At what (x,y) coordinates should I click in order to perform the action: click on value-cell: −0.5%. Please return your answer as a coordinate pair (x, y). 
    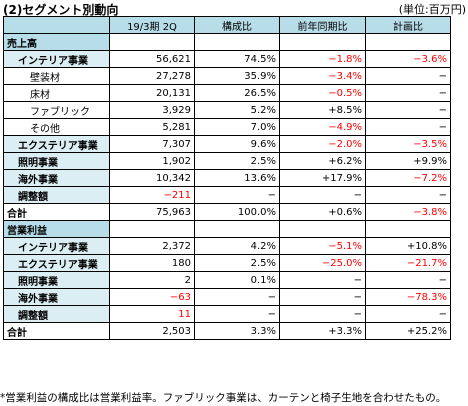
    Looking at the image, I should click on (322, 93).